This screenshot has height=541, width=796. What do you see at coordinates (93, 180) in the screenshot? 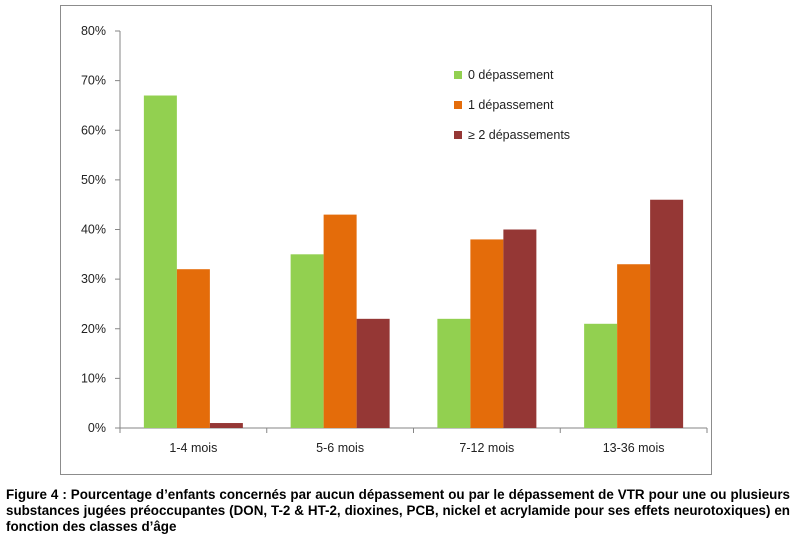
I see `y-tick-label: 50%` at bounding box center [93, 180].